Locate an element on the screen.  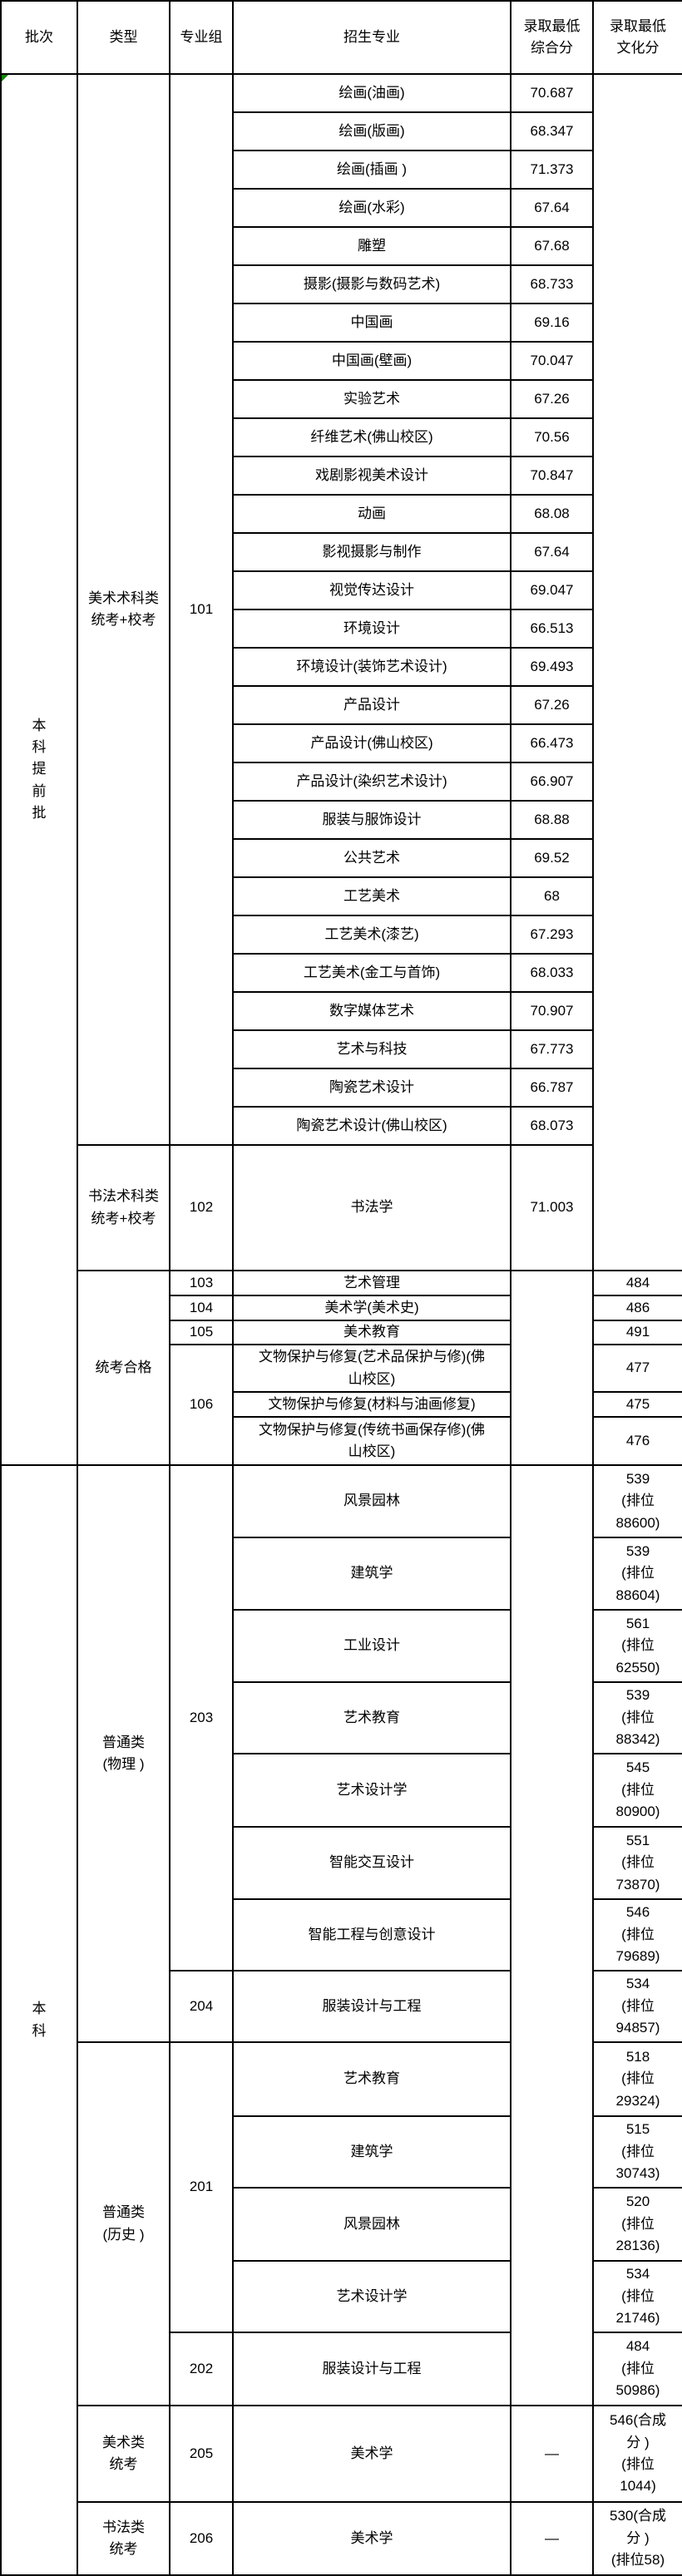
group-cell-105: 105 is located at coordinates (201, 1332).